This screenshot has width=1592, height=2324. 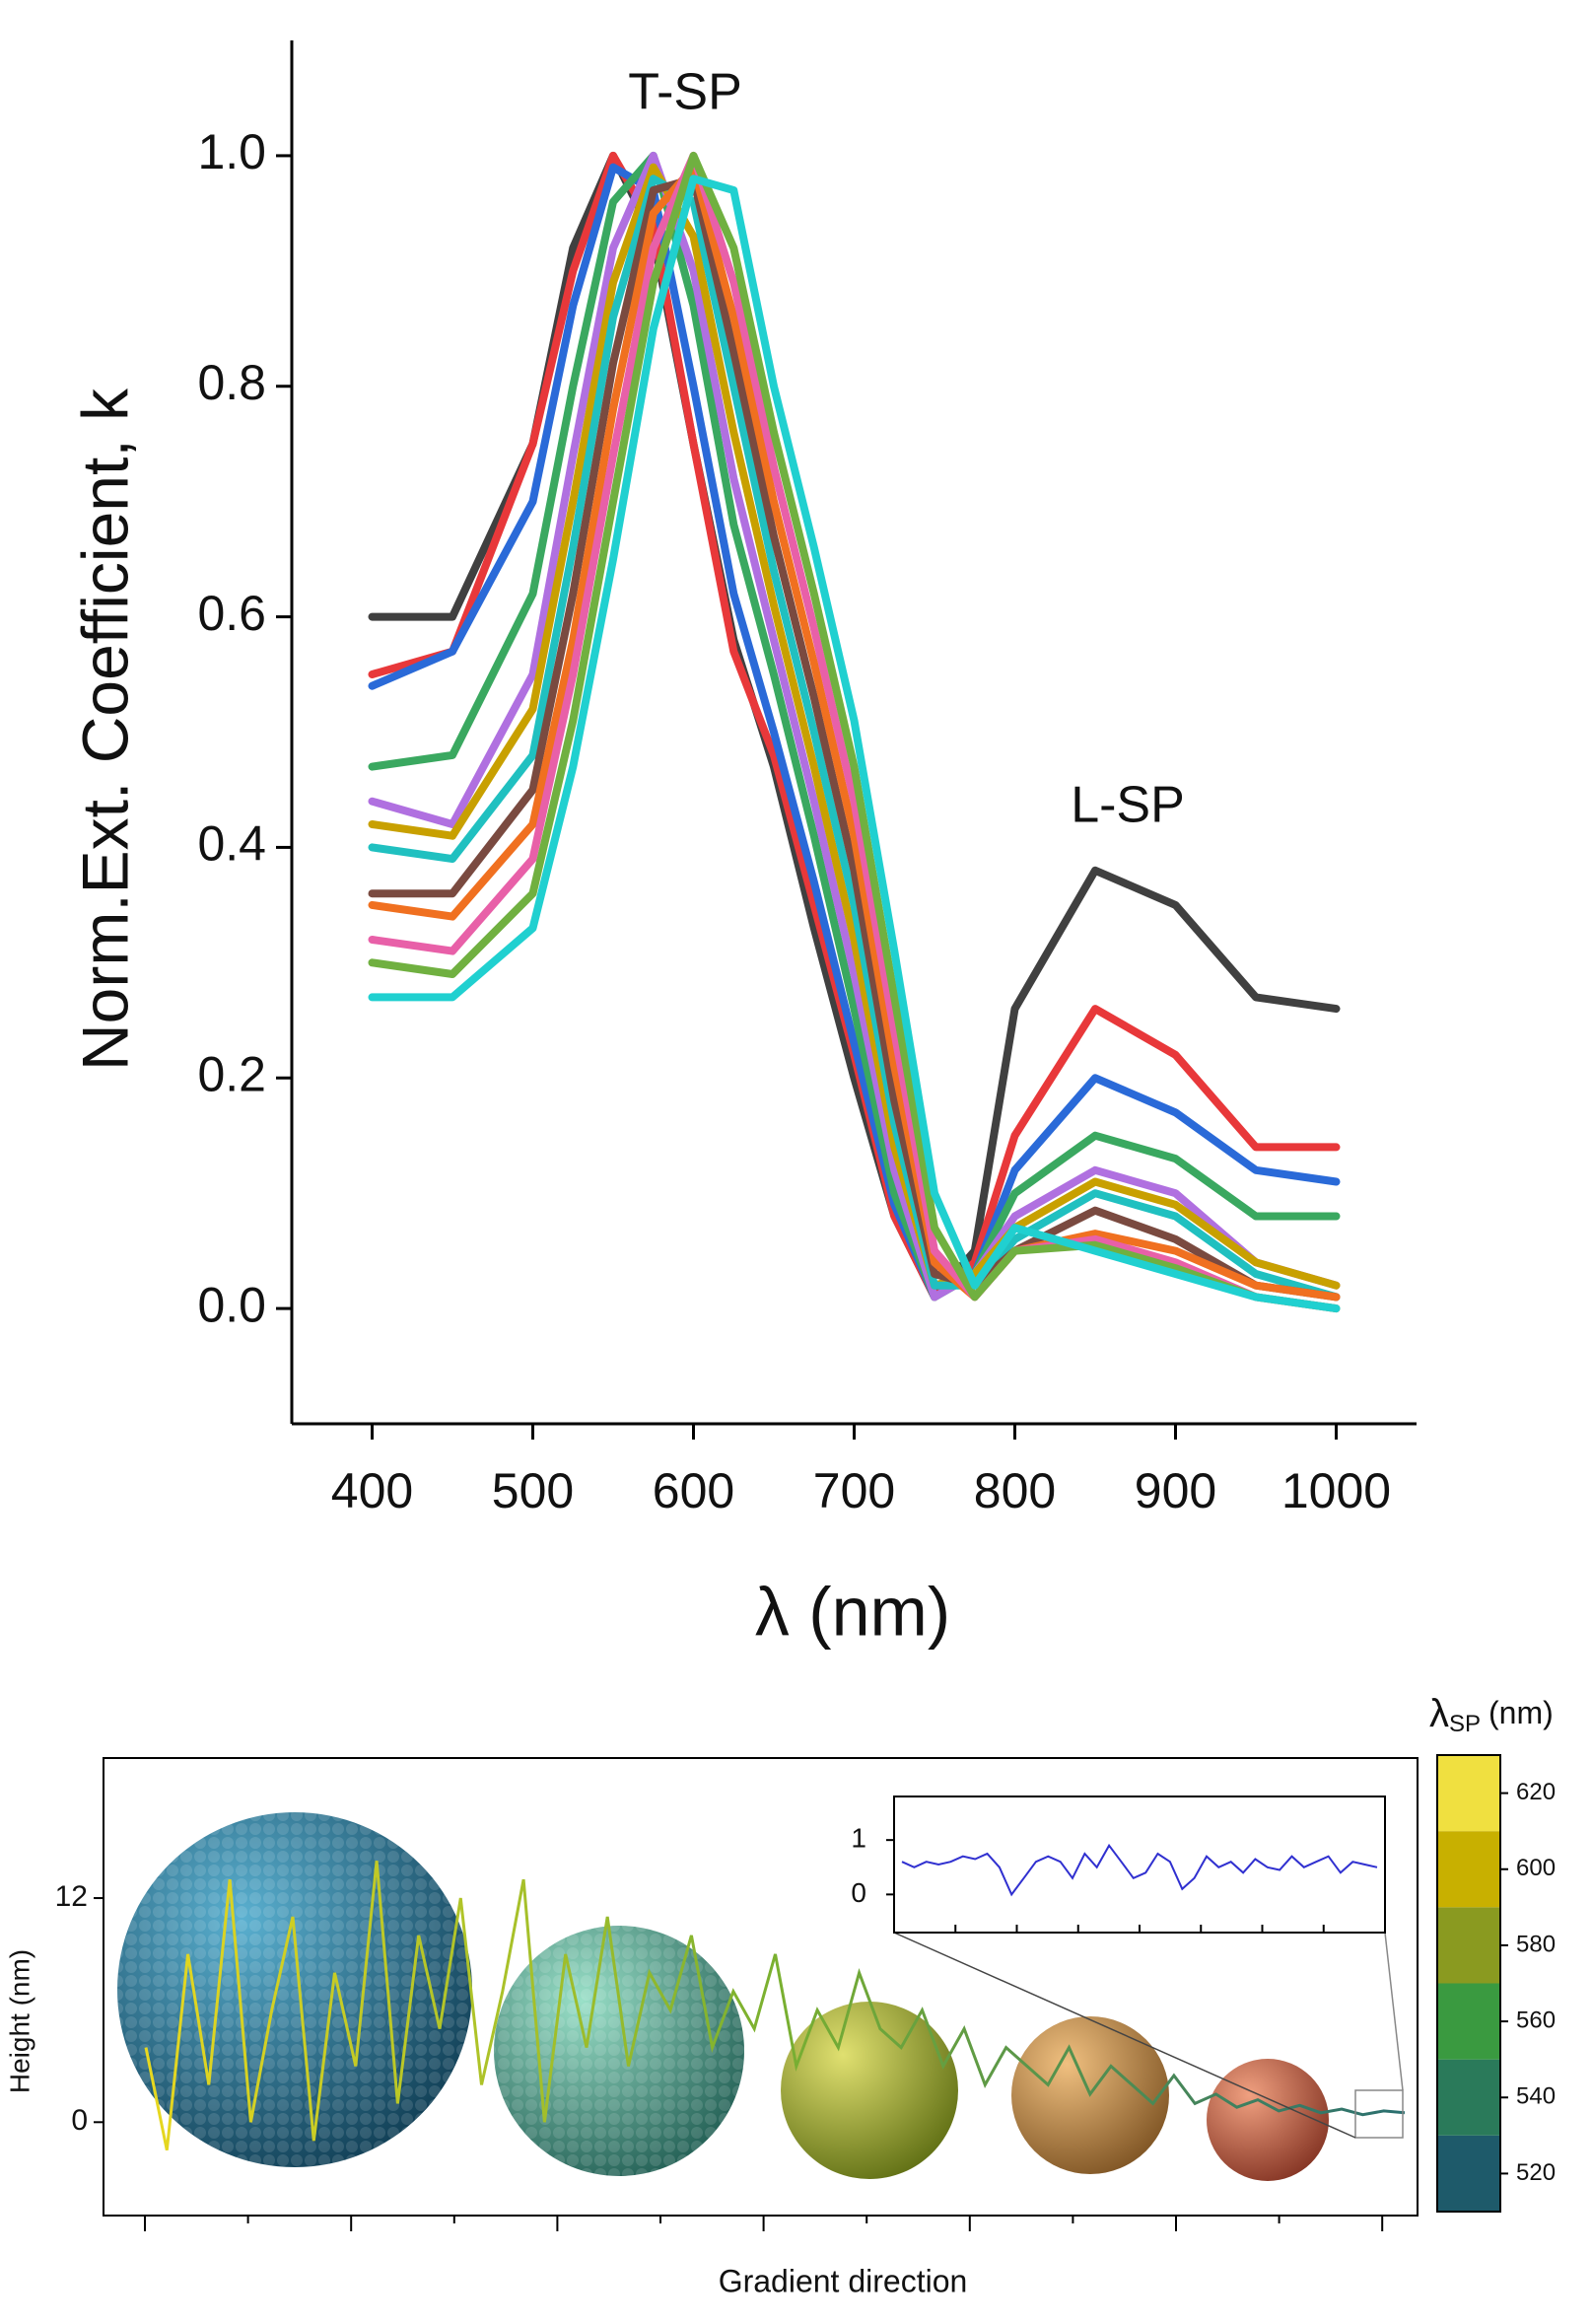 I want to click on colorbar-tick-label: 580, so click(x=1536, y=1944).